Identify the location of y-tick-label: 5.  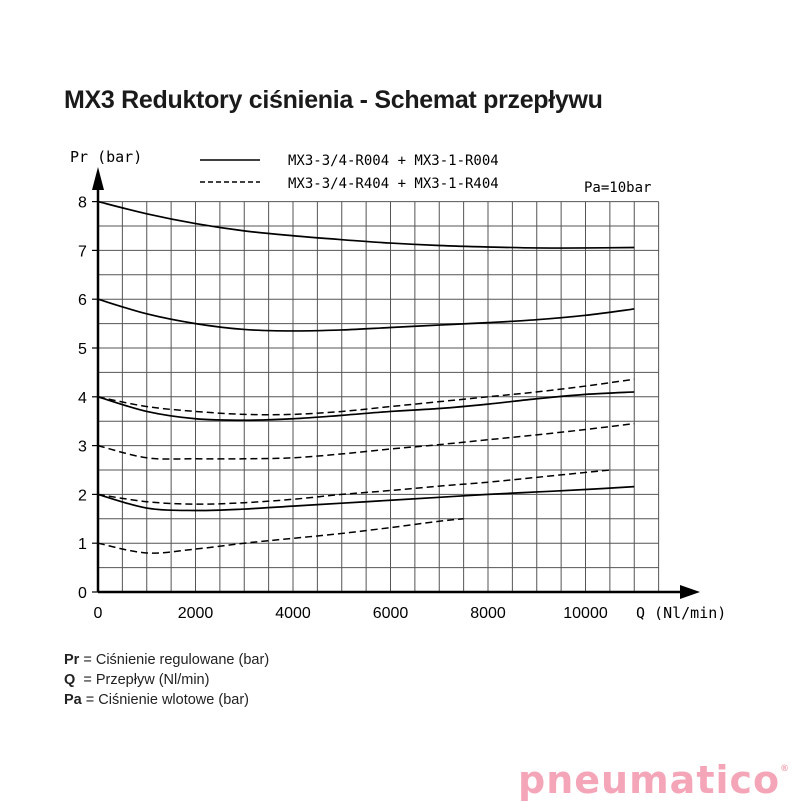
(82, 349).